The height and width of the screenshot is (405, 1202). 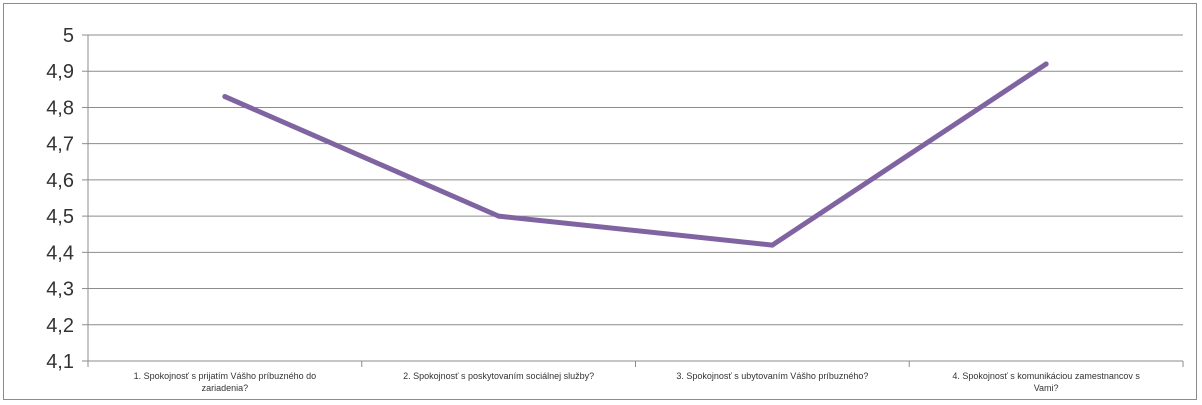 What do you see at coordinates (60, 217) in the screenshot?
I see `y-tick-label: 4,5` at bounding box center [60, 217].